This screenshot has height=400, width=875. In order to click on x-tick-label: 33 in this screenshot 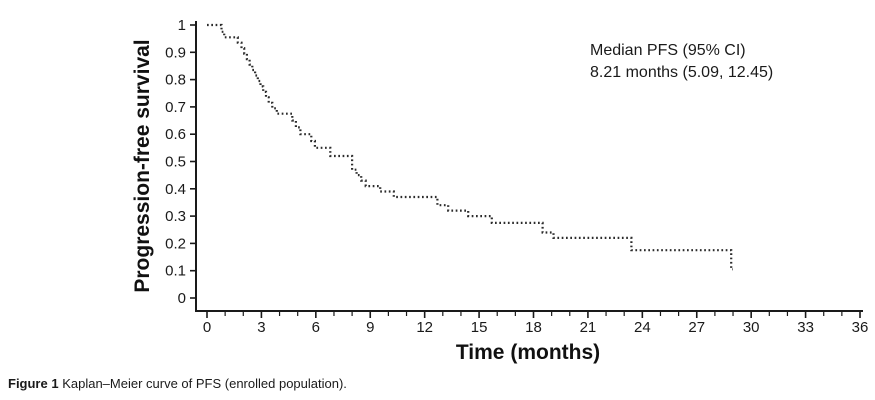, I will do `click(805, 327)`.